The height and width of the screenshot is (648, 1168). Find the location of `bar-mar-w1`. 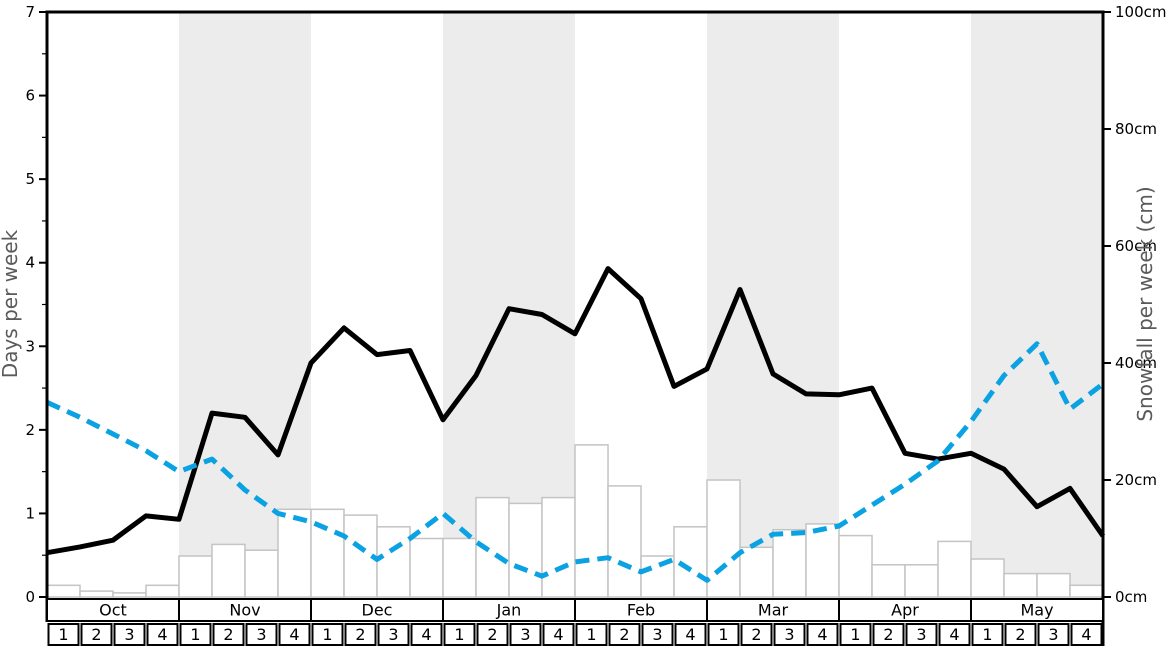

bar-mar-w1 is located at coordinates (723, 538).